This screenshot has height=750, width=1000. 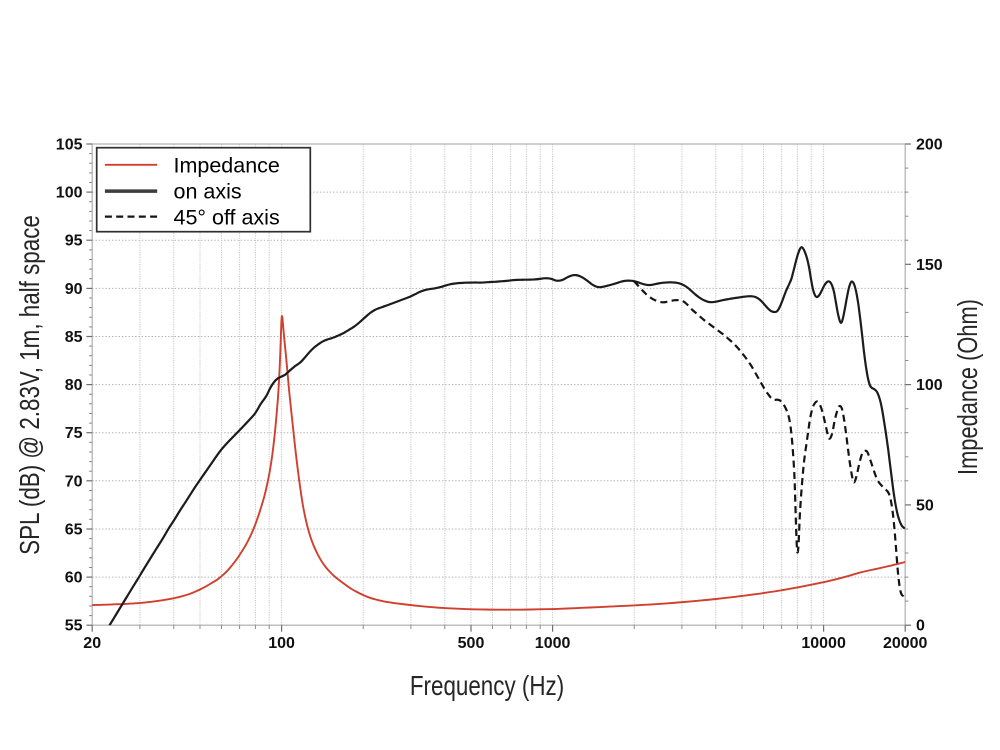 What do you see at coordinates (69, 145) in the screenshot?
I see `svg-text: 105` at bounding box center [69, 145].